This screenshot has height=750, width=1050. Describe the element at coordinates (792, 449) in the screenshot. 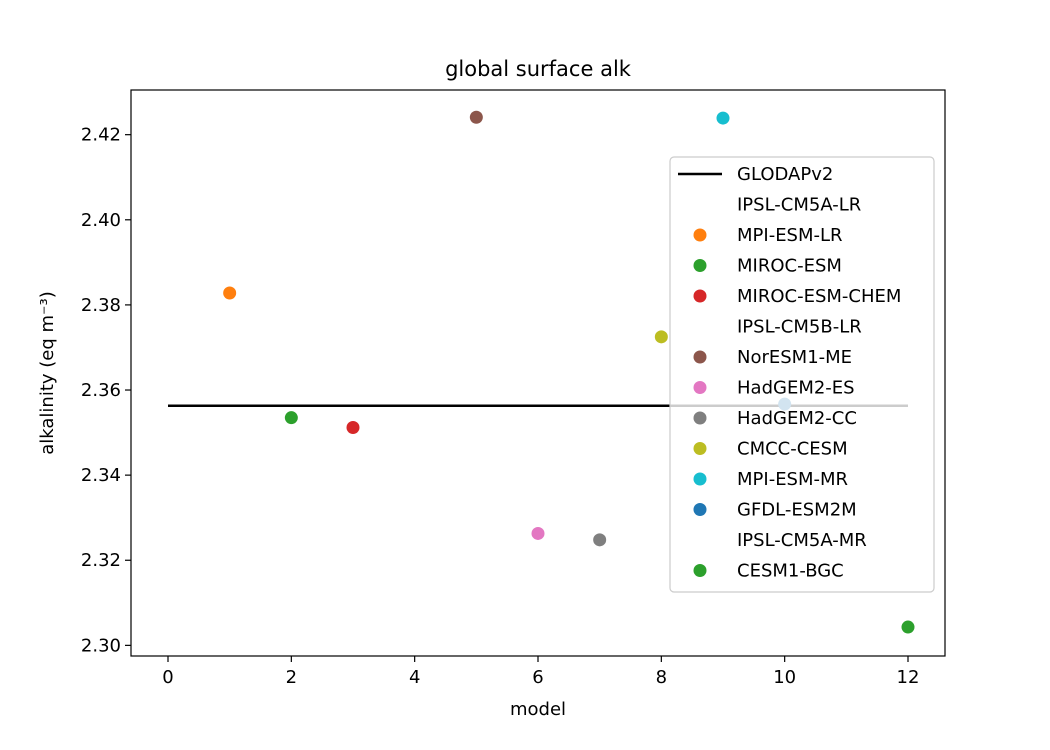

I see `legend-label: CMCC-CESM` at that location.